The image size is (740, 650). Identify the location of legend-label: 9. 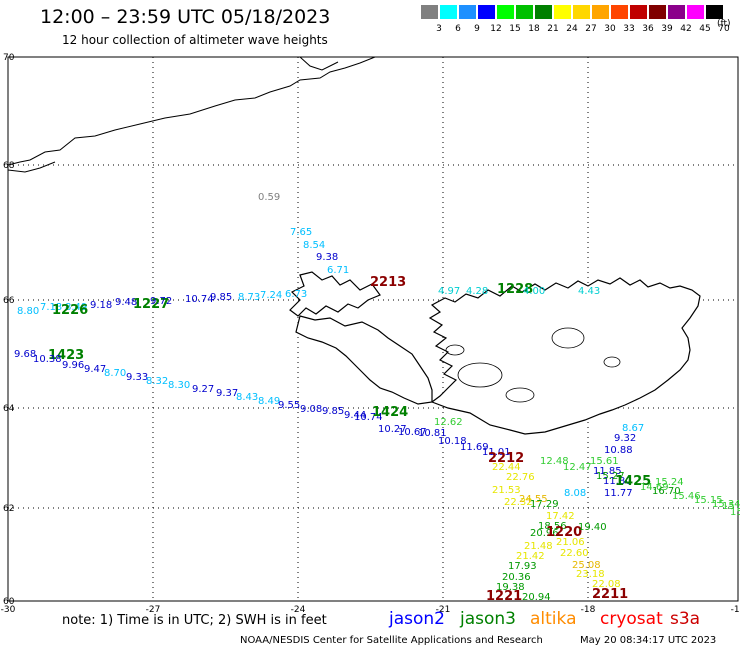
(477, 29).